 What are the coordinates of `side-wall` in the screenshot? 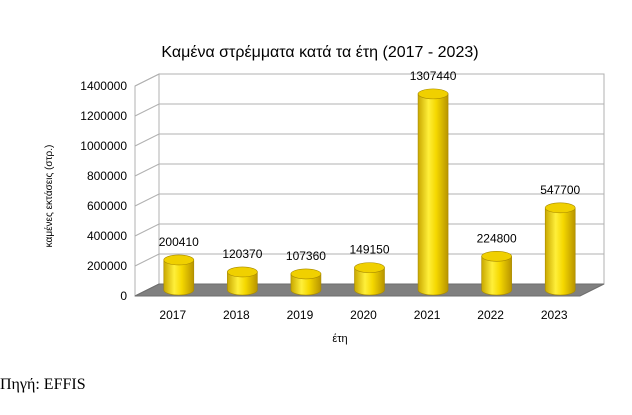 It's located at (147, 185).